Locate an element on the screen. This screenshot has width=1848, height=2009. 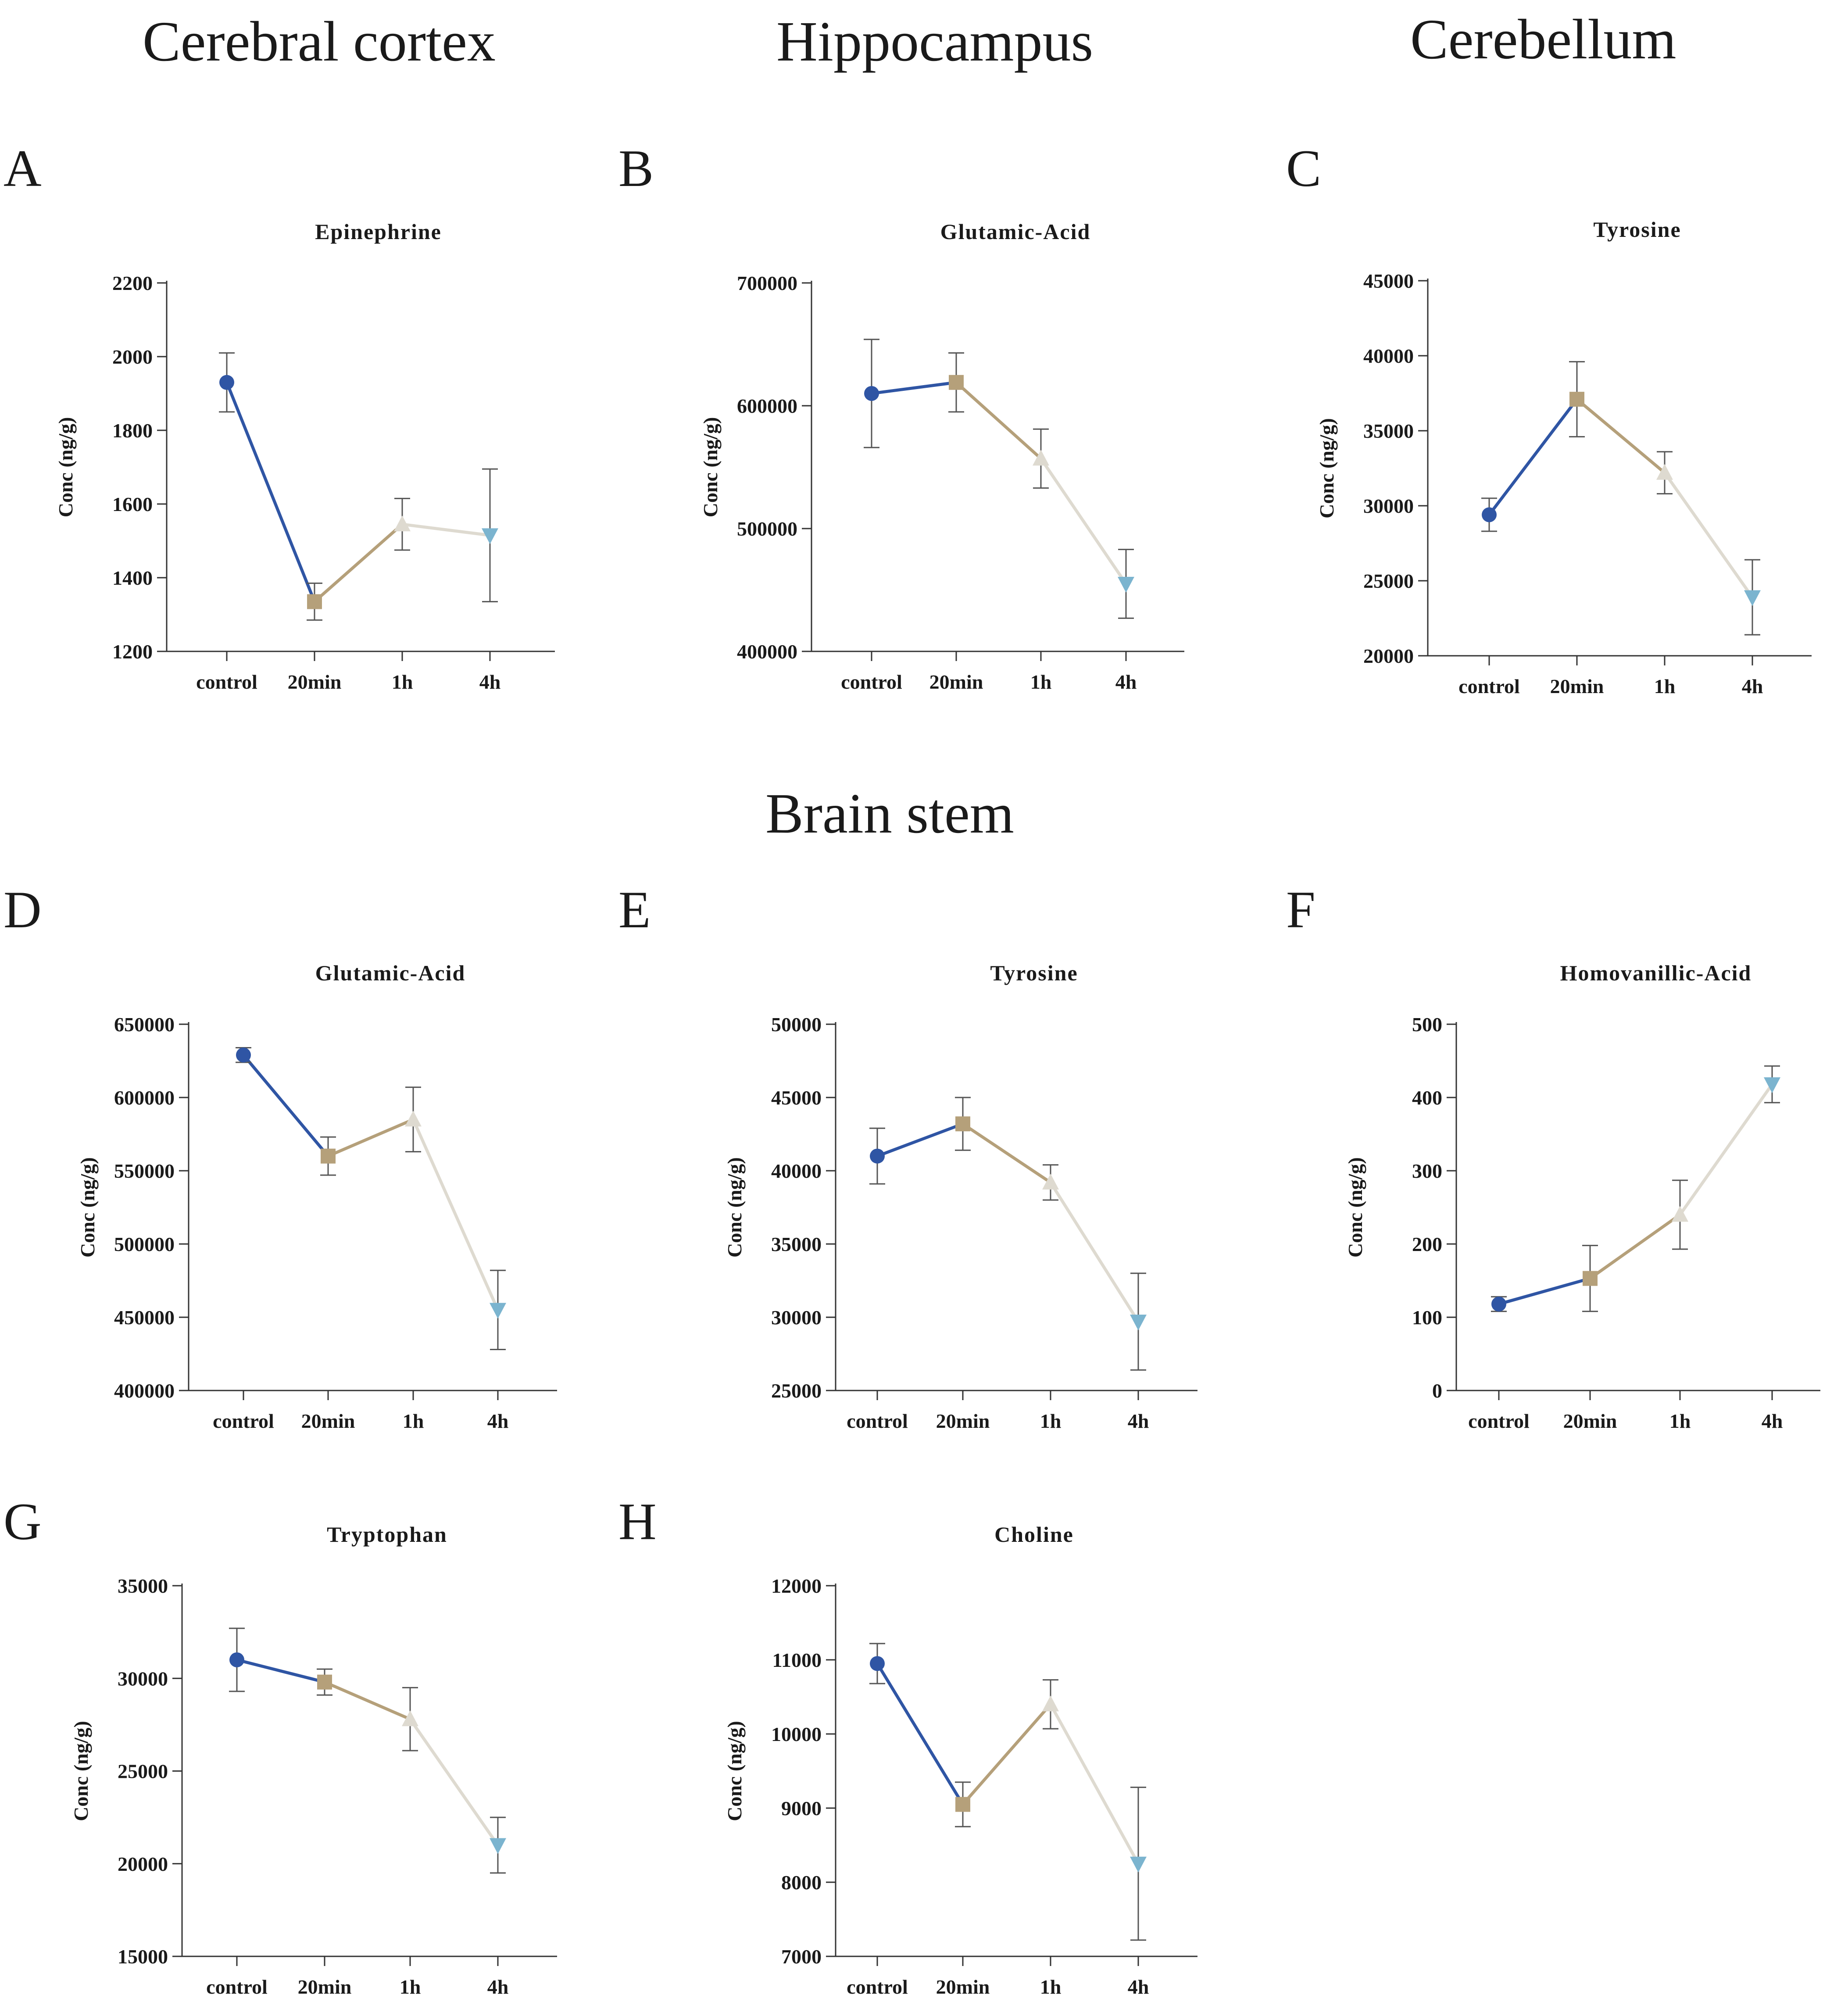
y-tick-label-c-2: 30000 is located at coordinates (1388, 506).